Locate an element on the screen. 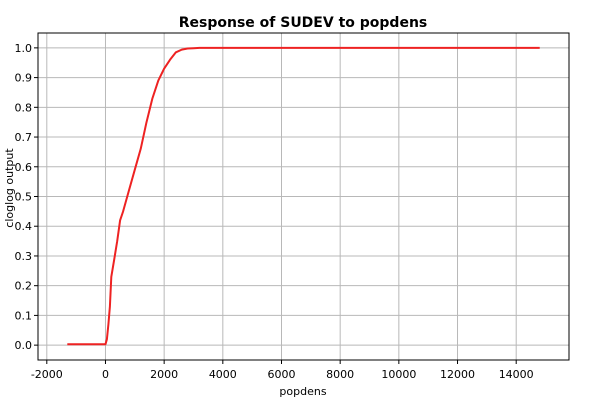 The height and width of the screenshot is (400, 600). y-tick-label: 0.8 is located at coordinates (24, 107).